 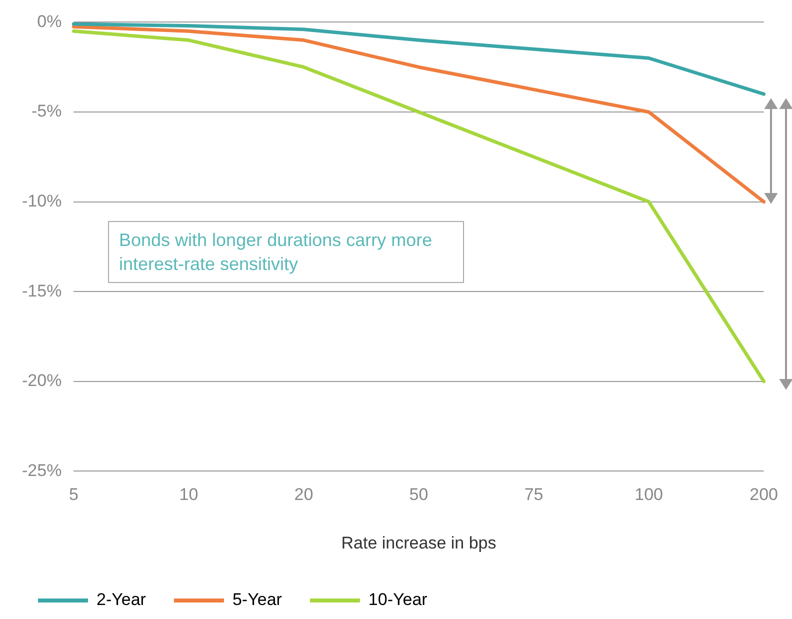 I want to click on x-tick-label: 200, so click(x=764, y=494).